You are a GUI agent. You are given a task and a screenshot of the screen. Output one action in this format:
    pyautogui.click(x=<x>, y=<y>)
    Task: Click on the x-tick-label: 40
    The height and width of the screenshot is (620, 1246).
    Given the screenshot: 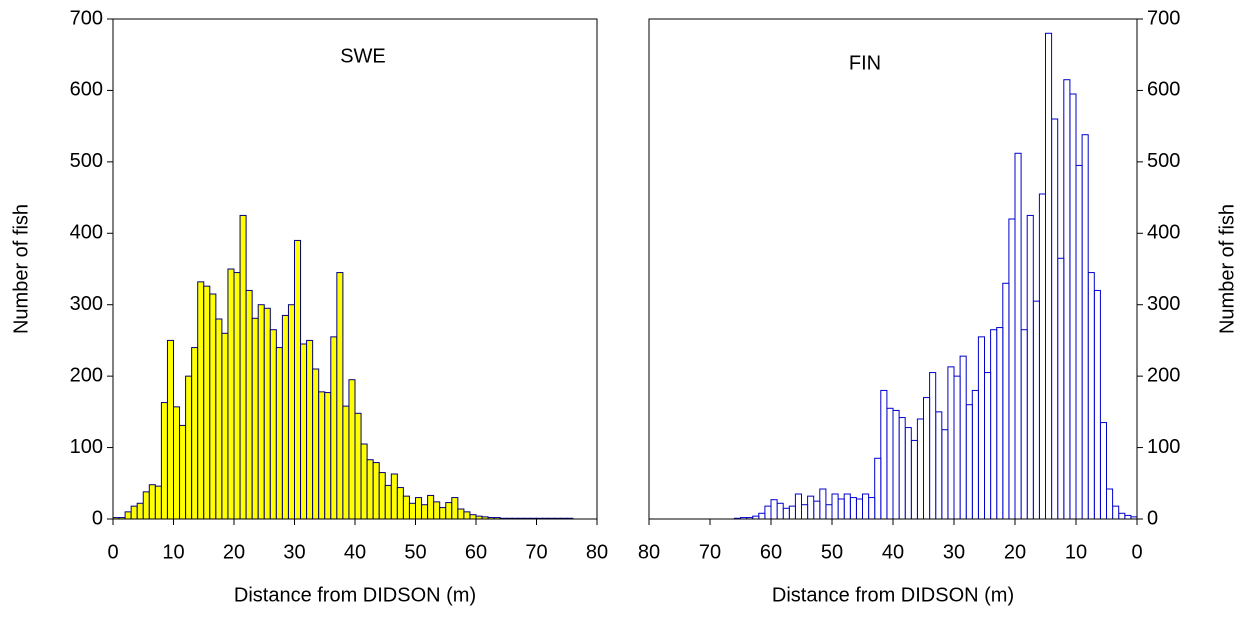 What is the action you would take?
    pyautogui.click(x=893, y=552)
    